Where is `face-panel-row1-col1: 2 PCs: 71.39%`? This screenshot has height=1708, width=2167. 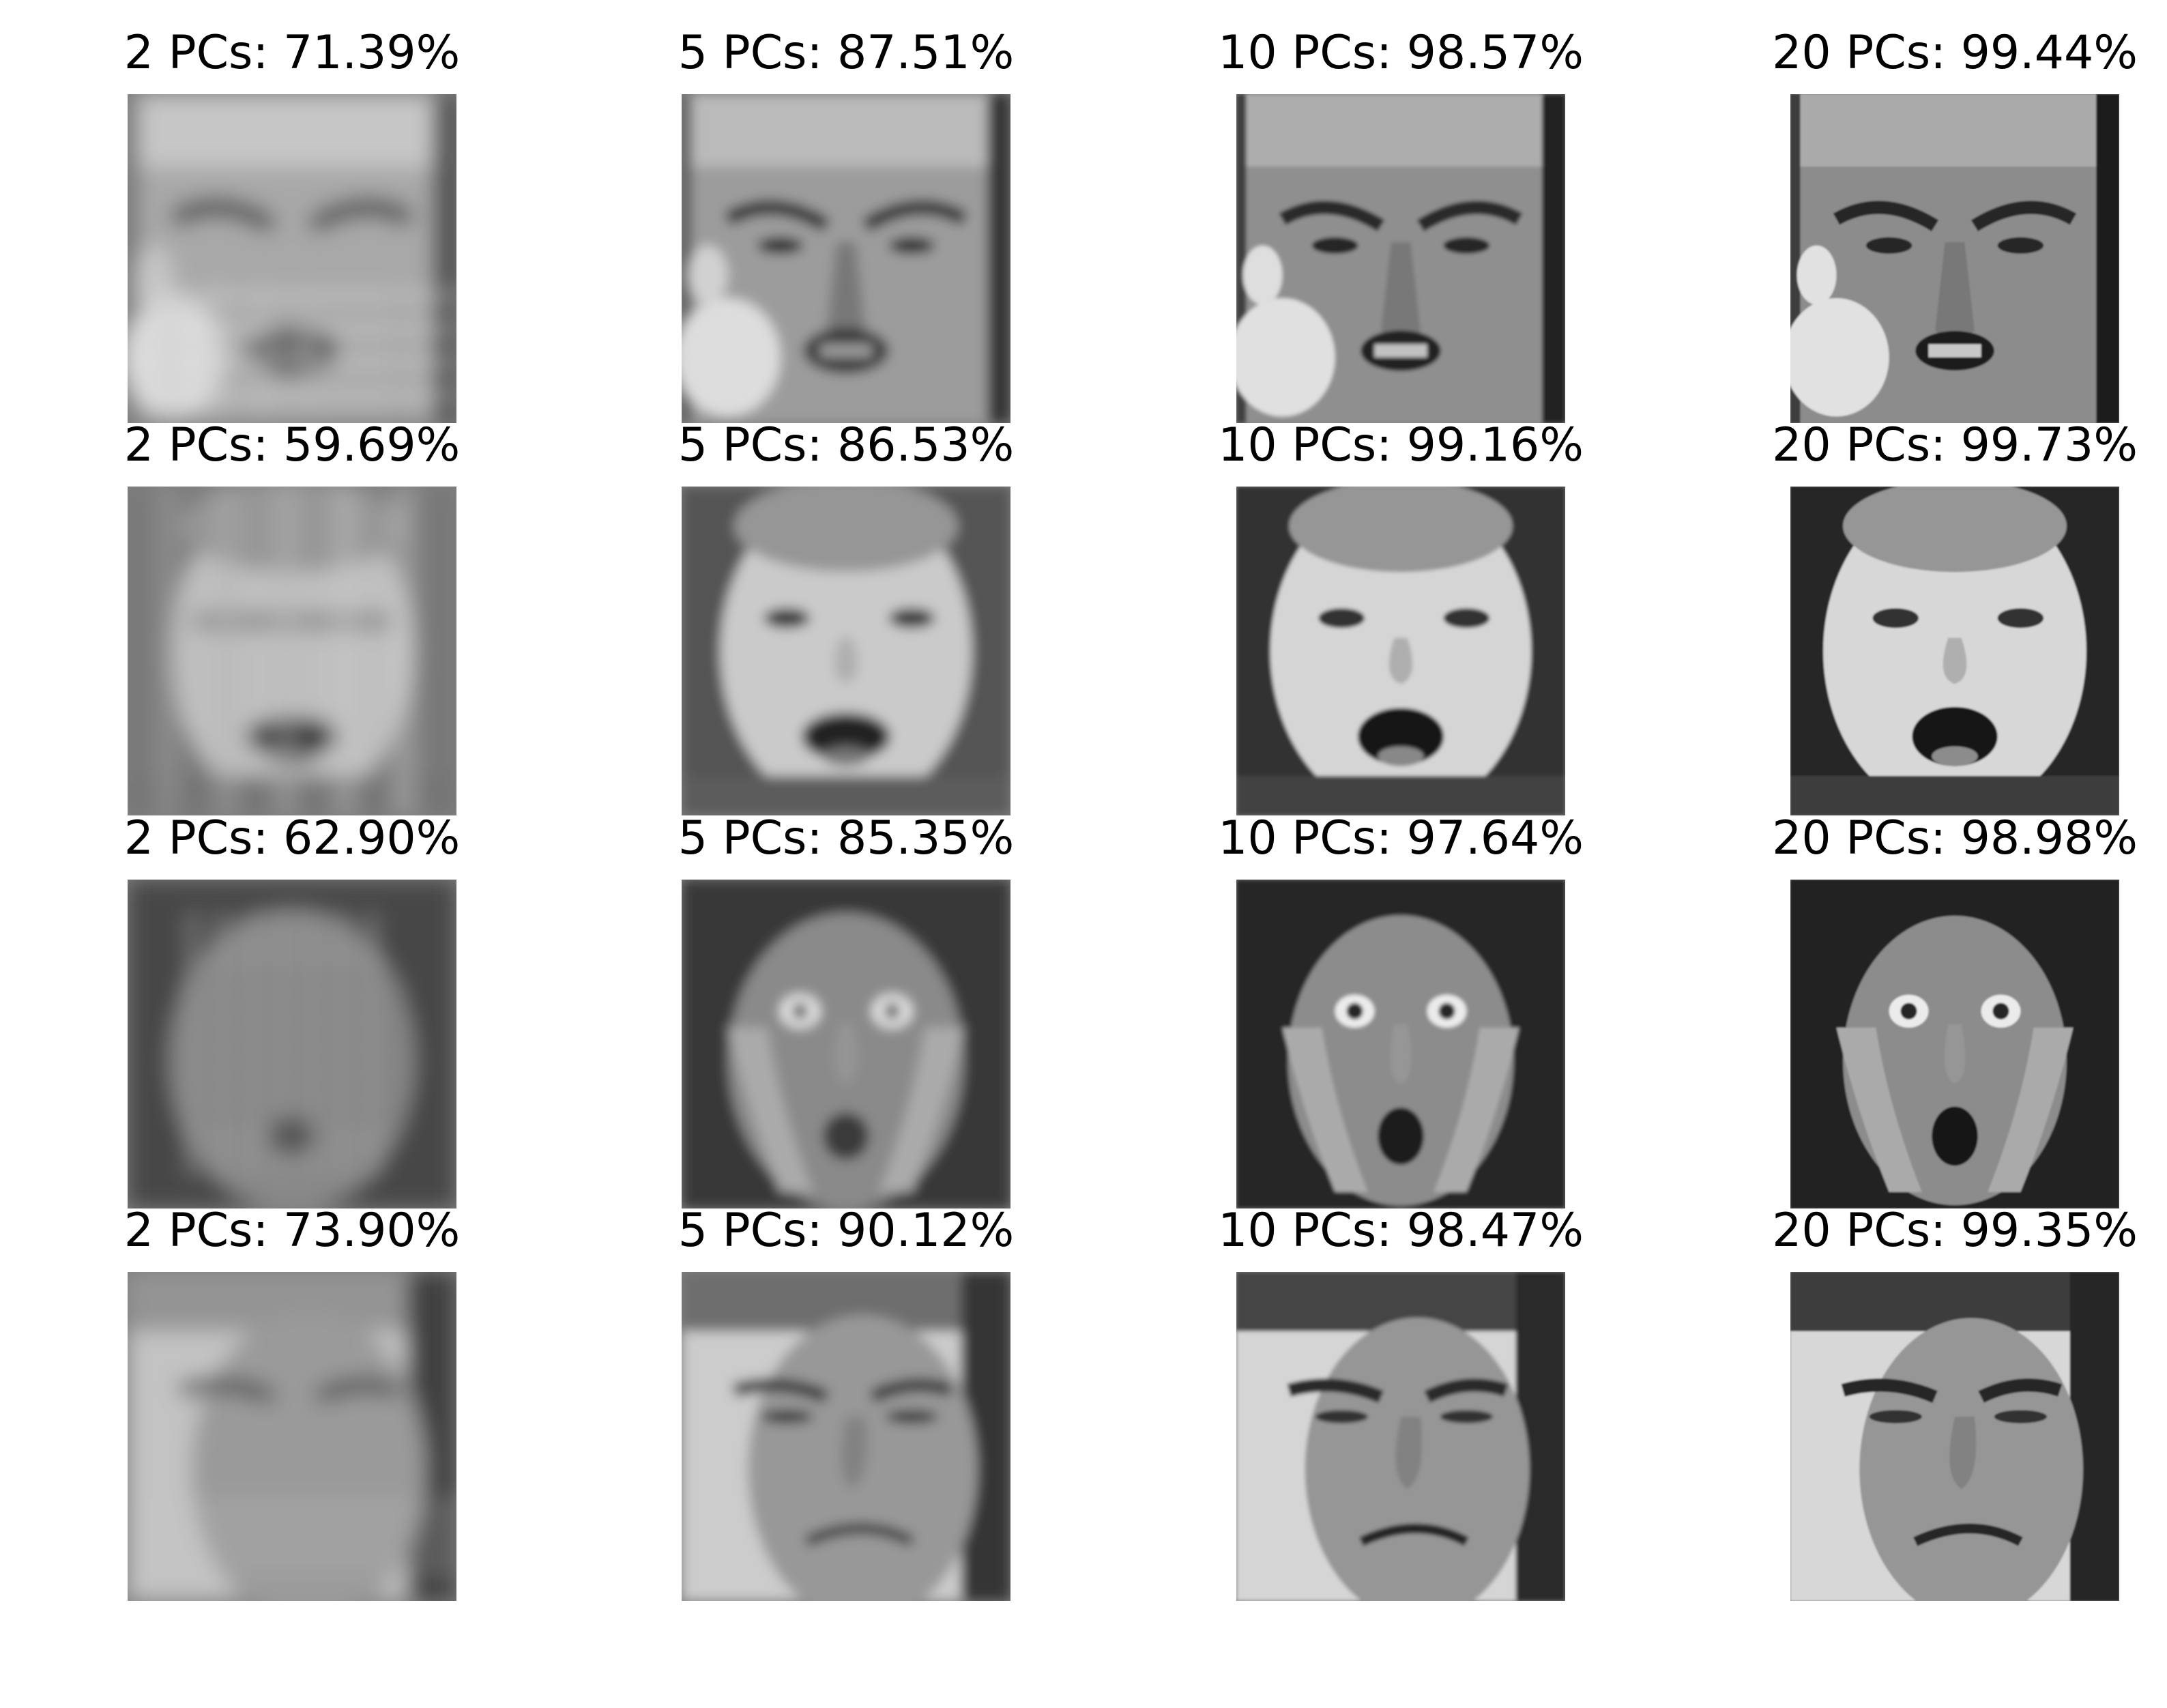
face-panel-row1-col1: 2 PCs: 71.39% is located at coordinates (292, 224).